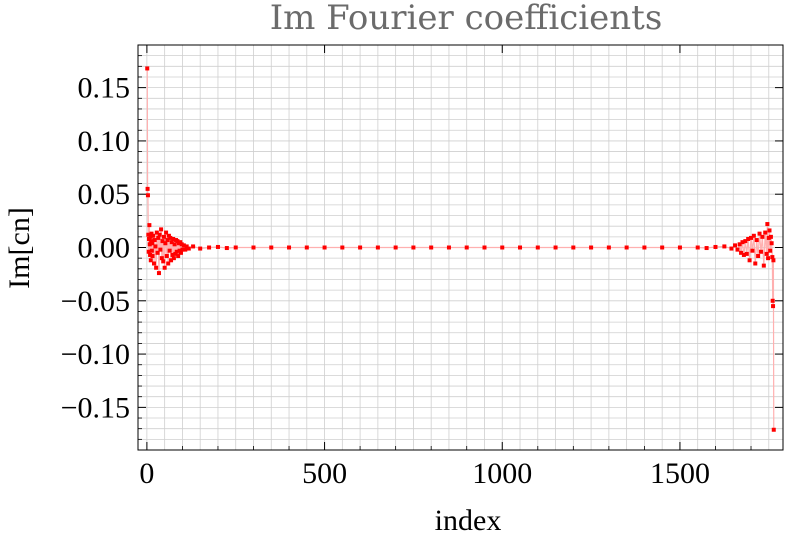  What do you see at coordinates (104, 141) in the screenshot?
I see `y-tick-label: 0.10` at bounding box center [104, 141].